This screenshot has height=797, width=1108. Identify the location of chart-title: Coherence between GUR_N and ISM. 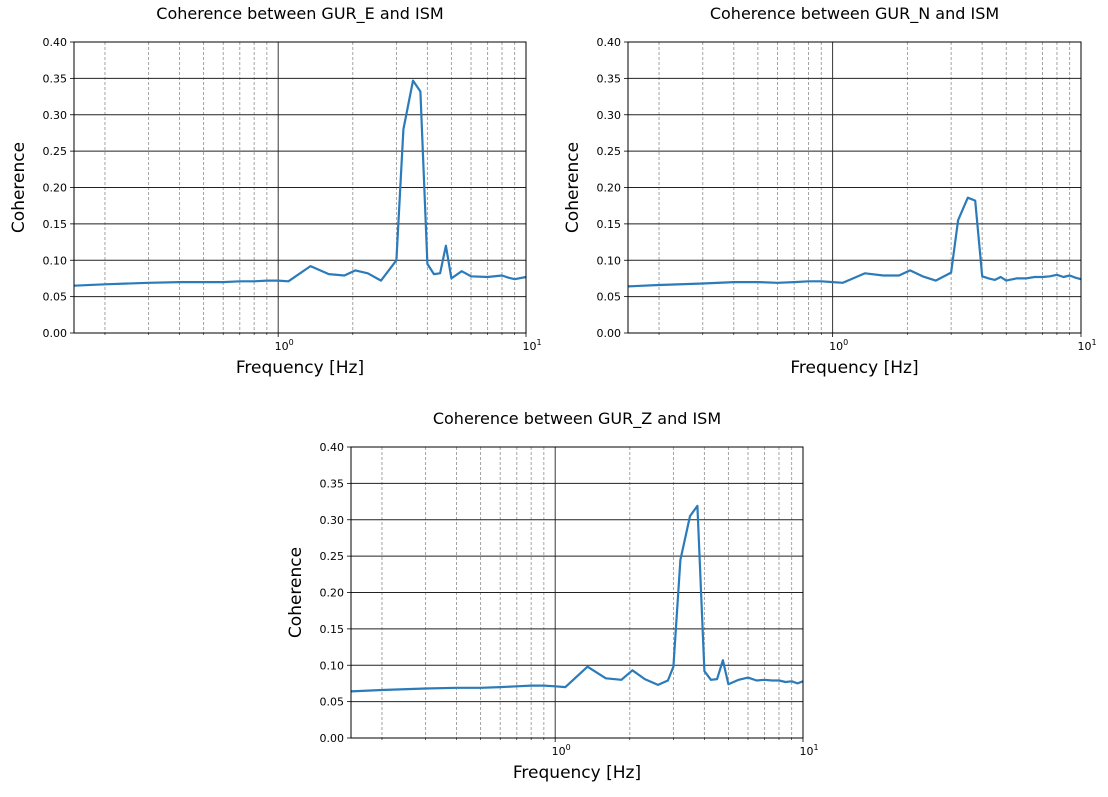
(854, 14).